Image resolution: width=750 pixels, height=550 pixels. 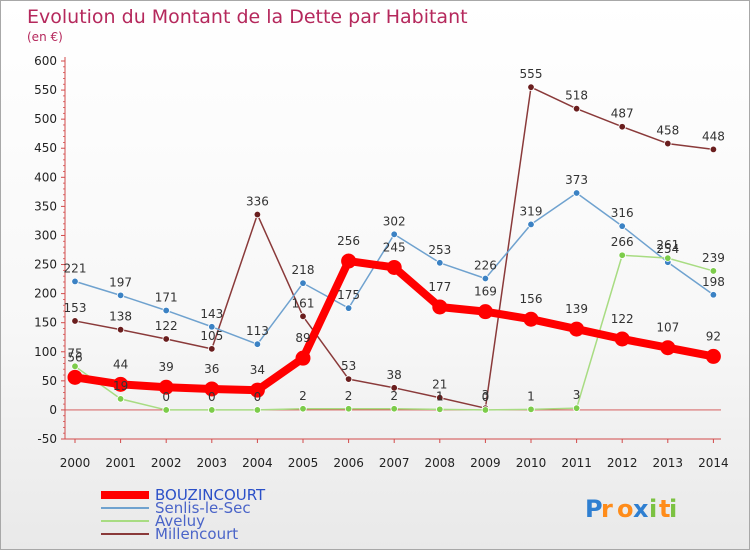 I want to click on y-tick-label: 400, so click(x=45, y=177).